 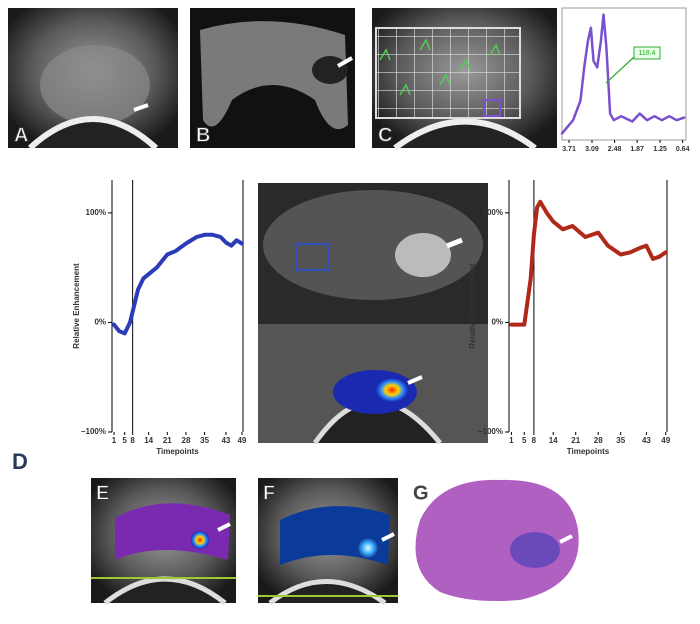 I want to click on x-tick-label: 0.64, so click(x=683, y=149).